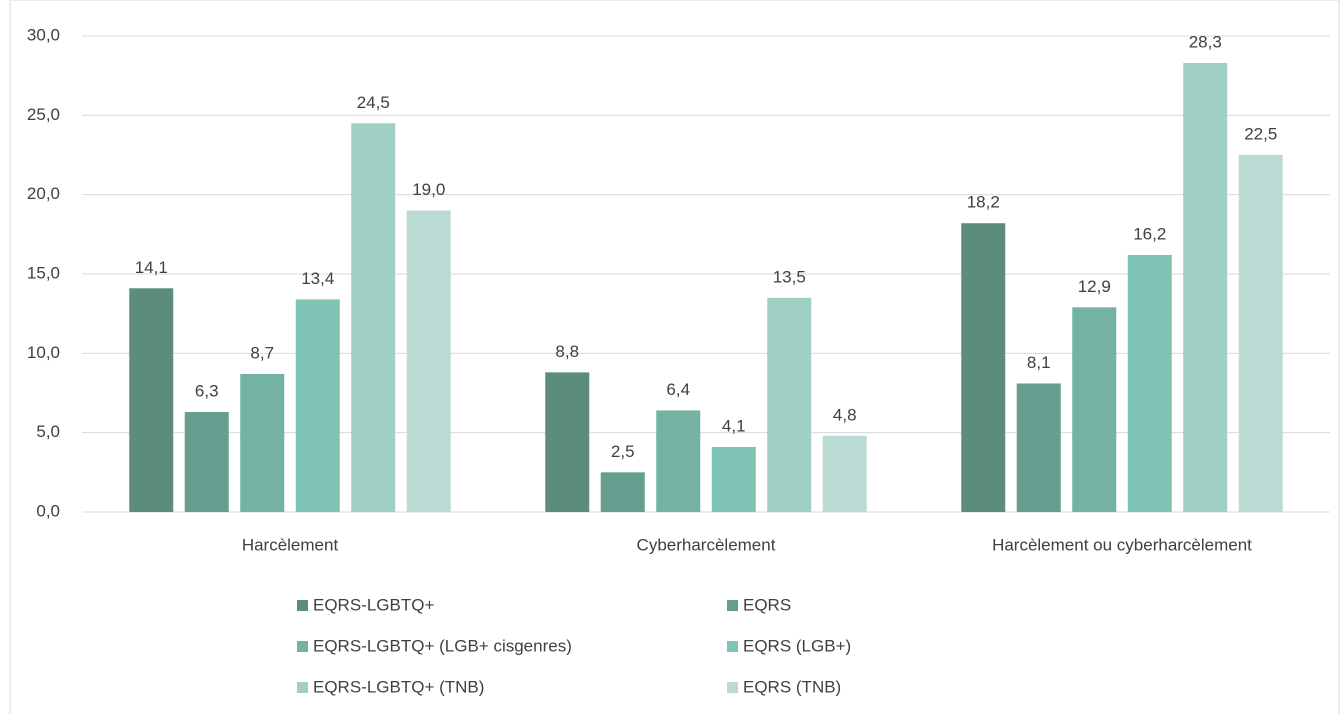  Describe the element at coordinates (373, 604) in the screenshot. I see `legend-label: EQRS-LGBTQ+` at that location.